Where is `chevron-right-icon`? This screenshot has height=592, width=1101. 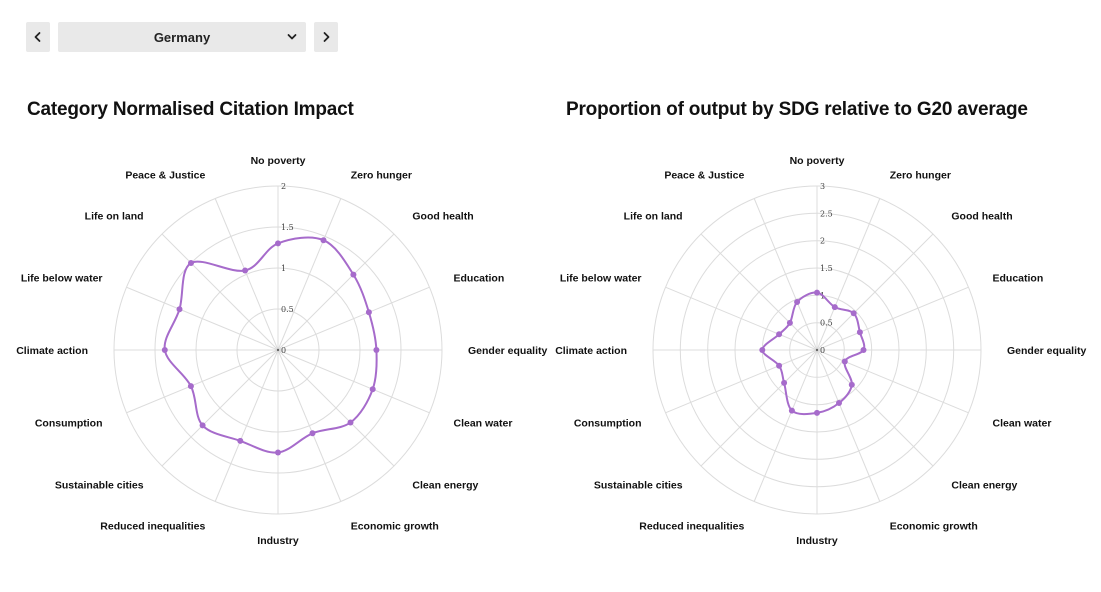
chevron-right-icon is located at coordinates (326, 37).